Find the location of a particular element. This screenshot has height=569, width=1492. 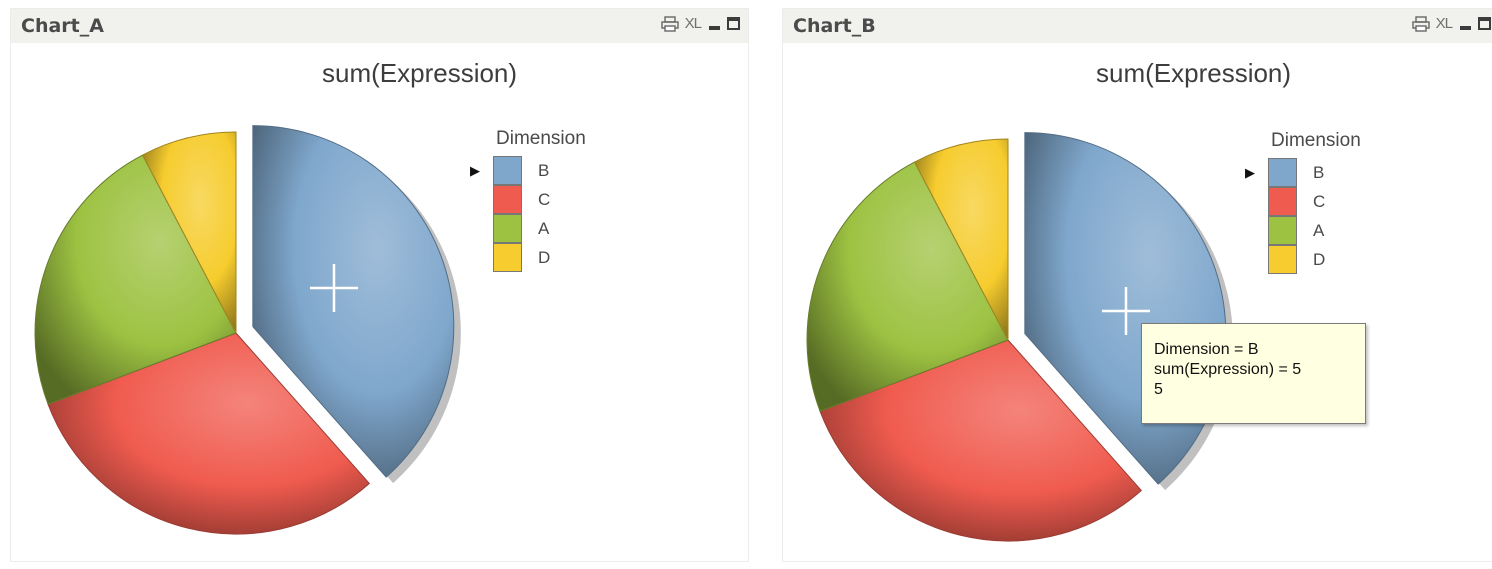

data-tooltip: Dimension = B sum(Expression) = 5 5 is located at coordinates (1253, 373).